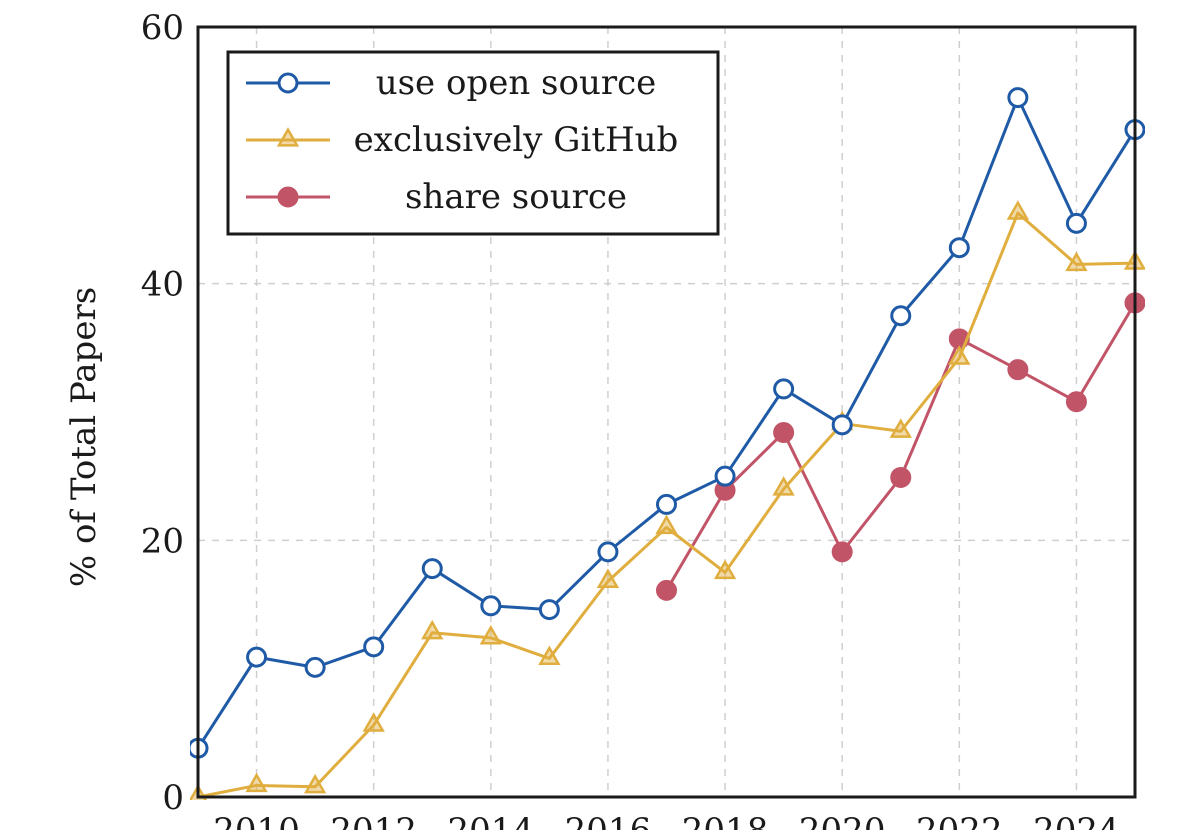  What do you see at coordinates (373, 820) in the screenshot?
I see `x-tick-label: 2012` at bounding box center [373, 820].